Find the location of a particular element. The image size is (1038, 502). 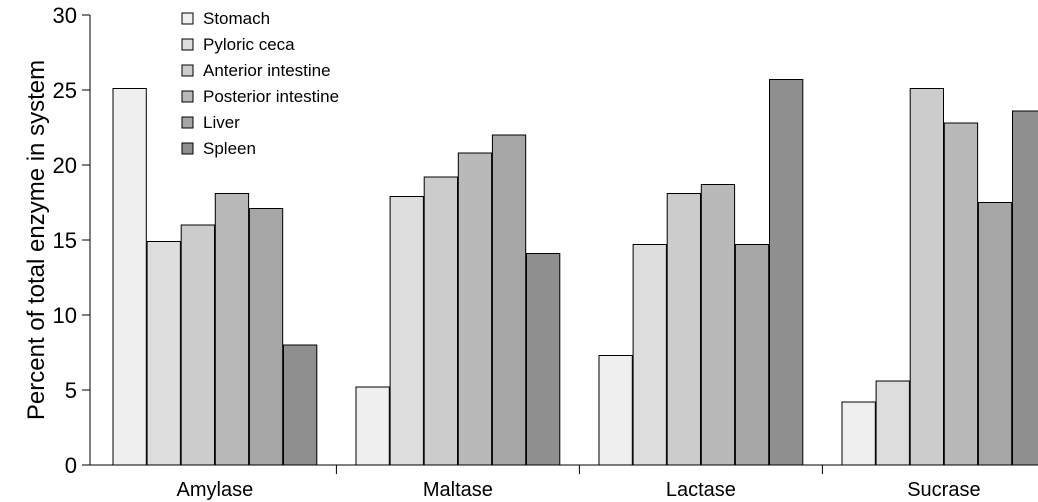

bar-lactase-pyloric-ceca is located at coordinates (649, 355).